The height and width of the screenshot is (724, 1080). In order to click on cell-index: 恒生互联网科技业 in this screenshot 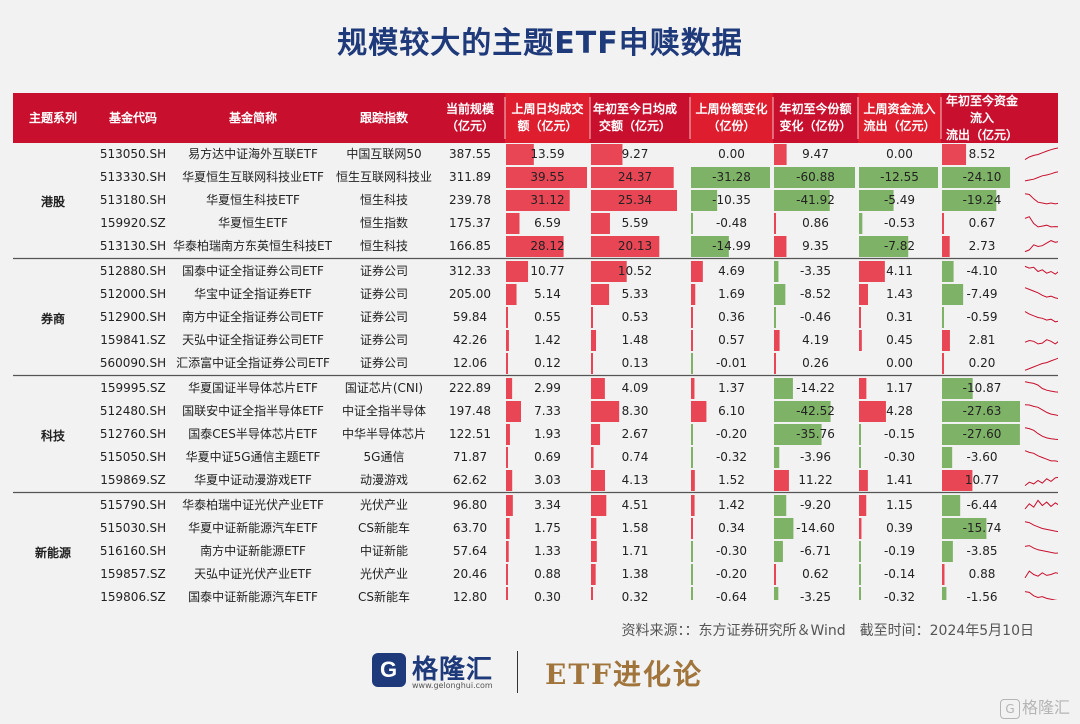, I will do `click(383, 177)`.